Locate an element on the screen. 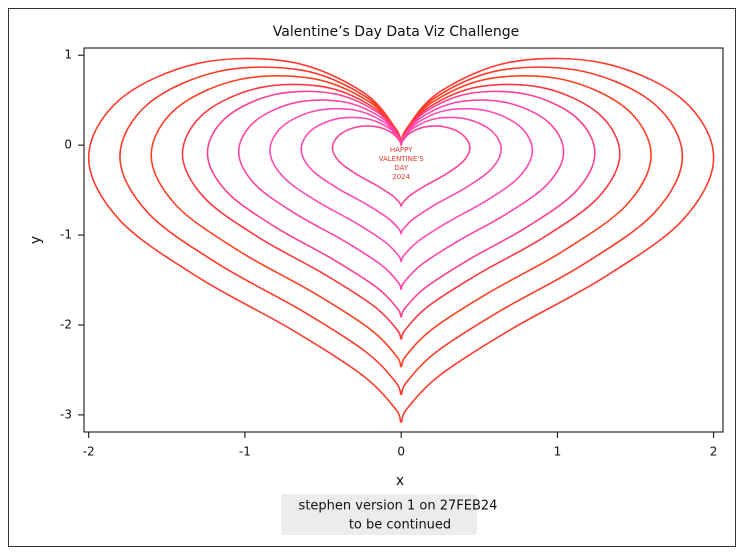  heart-annotation: DAY is located at coordinates (401, 168).